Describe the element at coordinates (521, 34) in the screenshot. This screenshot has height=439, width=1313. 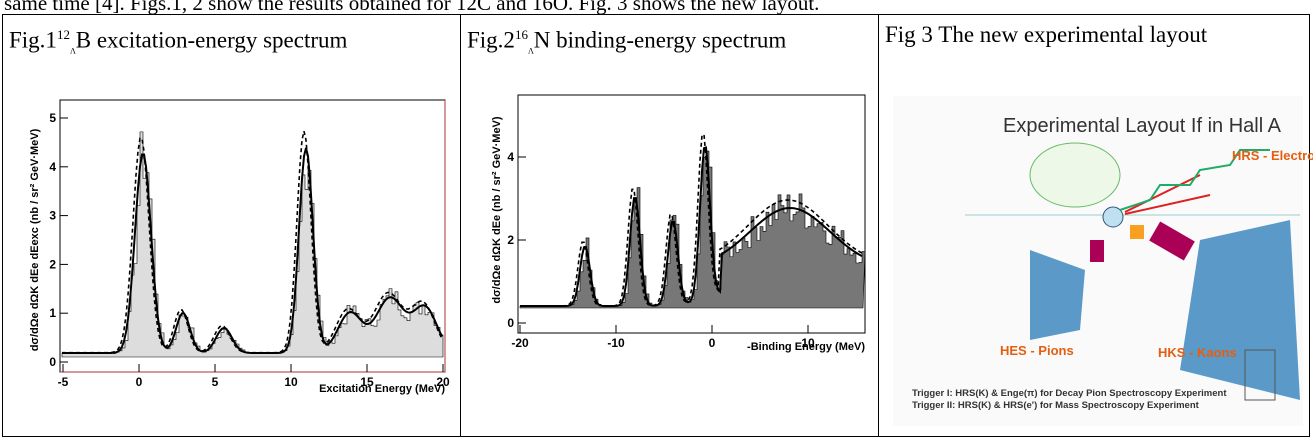
I see `sup: 16` at that location.